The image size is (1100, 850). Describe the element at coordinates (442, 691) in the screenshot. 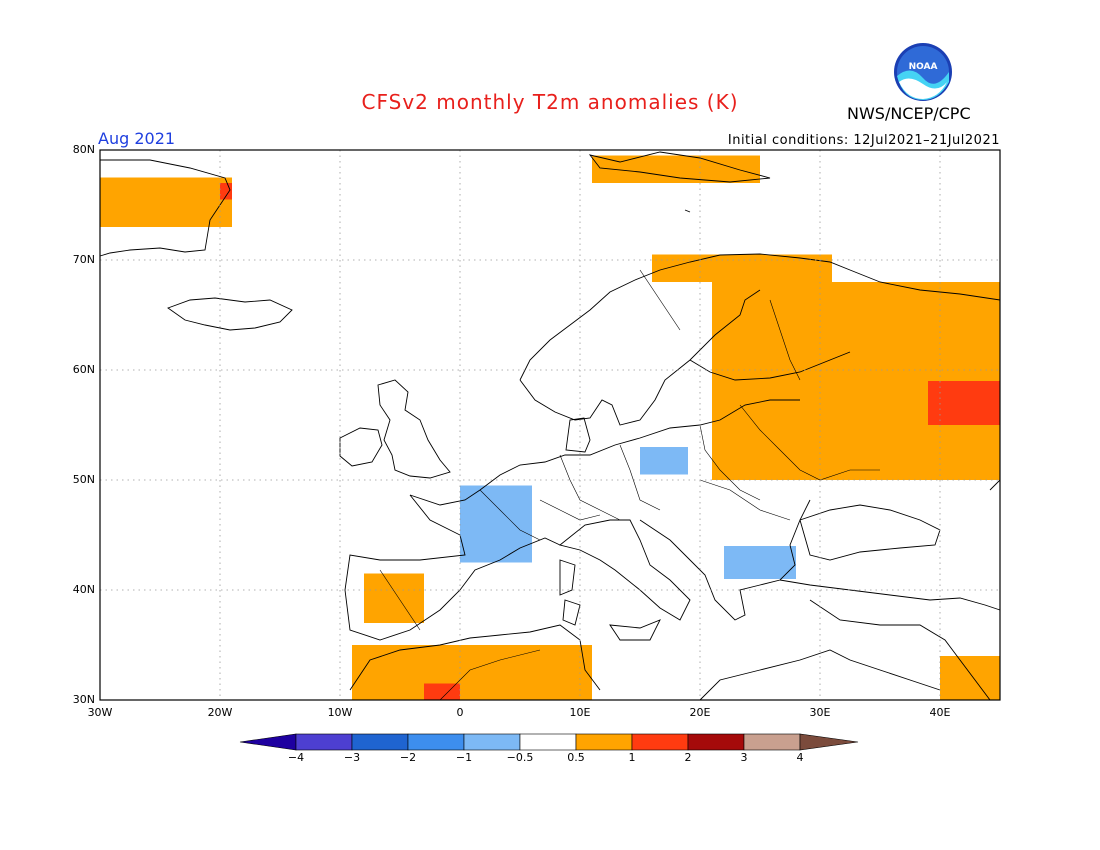

I see `anomaly-morocco-hotspot` at that location.